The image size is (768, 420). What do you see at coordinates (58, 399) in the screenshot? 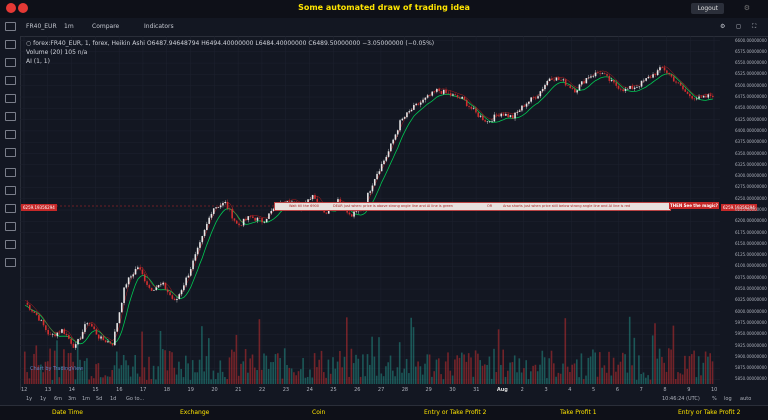
I see `range-6m: 6m` at bounding box center [58, 399].